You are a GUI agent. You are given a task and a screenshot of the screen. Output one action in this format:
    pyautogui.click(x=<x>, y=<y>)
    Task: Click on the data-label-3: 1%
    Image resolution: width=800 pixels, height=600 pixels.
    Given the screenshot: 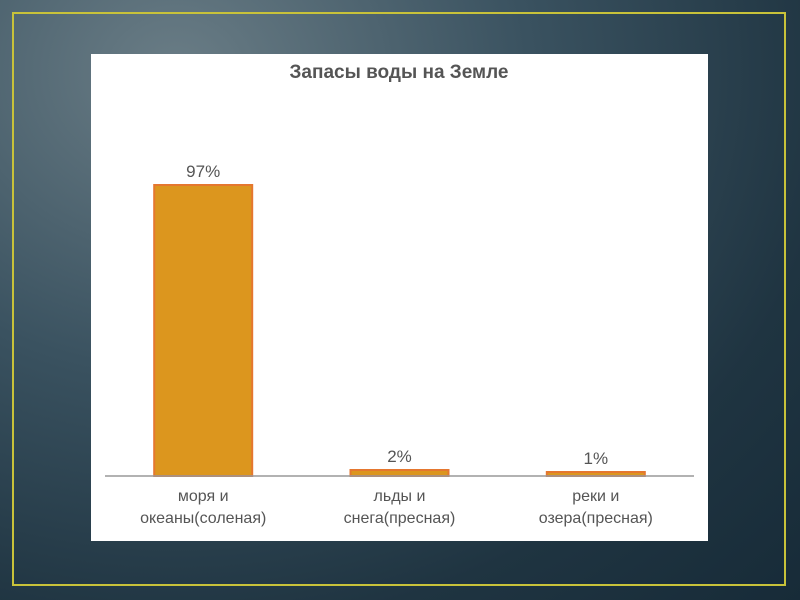 What is the action you would take?
    pyautogui.click(x=596, y=458)
    